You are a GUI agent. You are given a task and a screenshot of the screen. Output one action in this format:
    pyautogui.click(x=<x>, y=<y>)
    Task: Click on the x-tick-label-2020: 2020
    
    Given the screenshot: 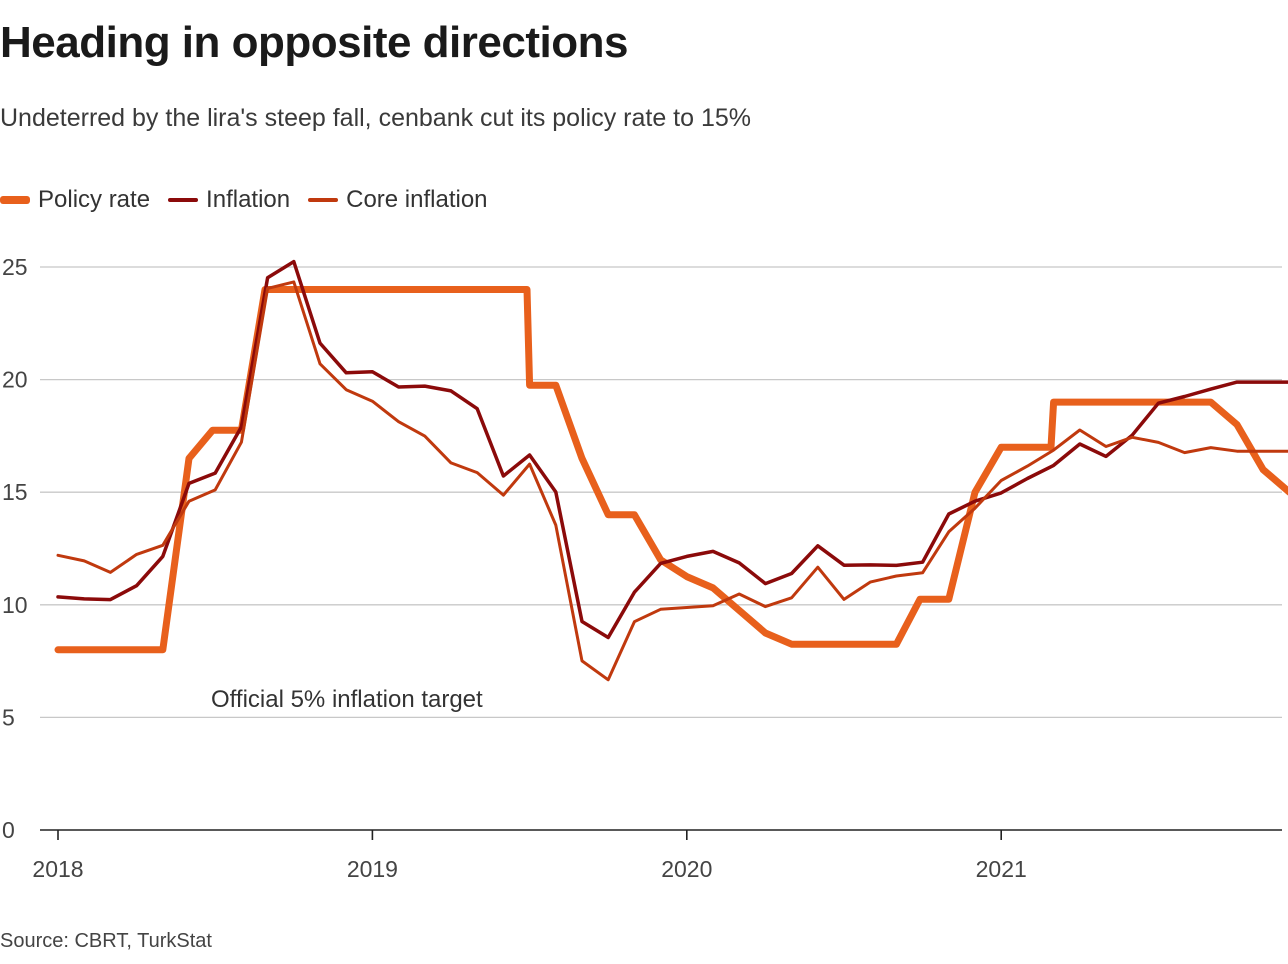 What is the action you would take?
    pyautogui.click(x=686, y=869)
    